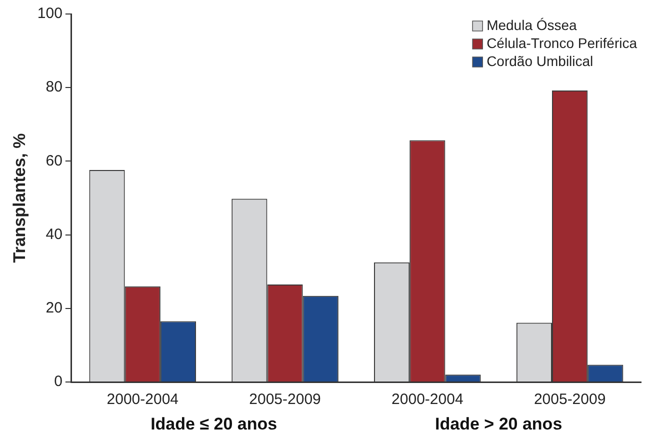 Image resolution: width=645 pixels, height=440 pixels. I want to click on legend-label: Cordão Umbilical, so click(540, 60).